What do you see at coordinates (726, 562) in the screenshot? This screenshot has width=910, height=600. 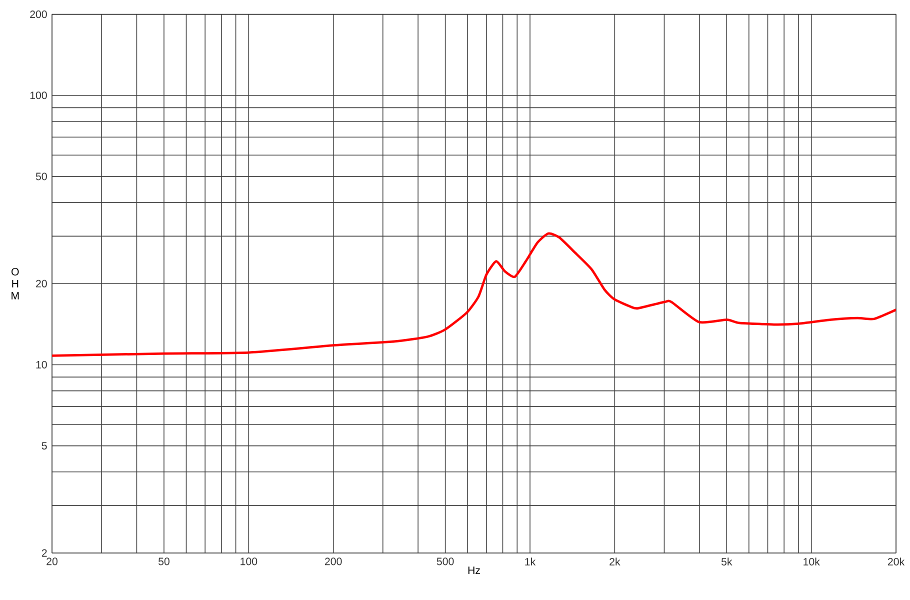 I see `x-tick-label: 5k` at bounding box center [726, 562].